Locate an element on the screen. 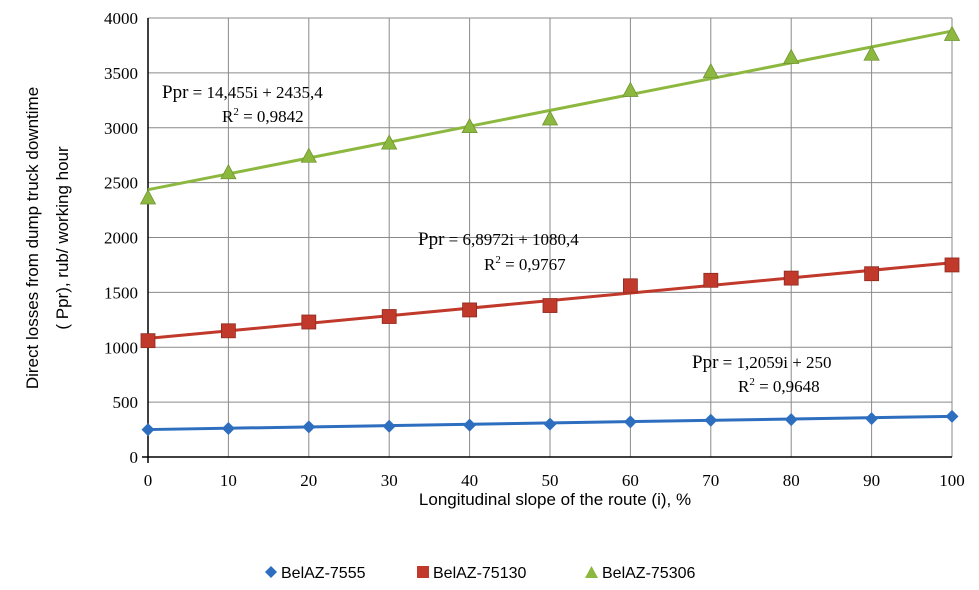  y-tick-label: 3500 is located at coordinates (121, 73).